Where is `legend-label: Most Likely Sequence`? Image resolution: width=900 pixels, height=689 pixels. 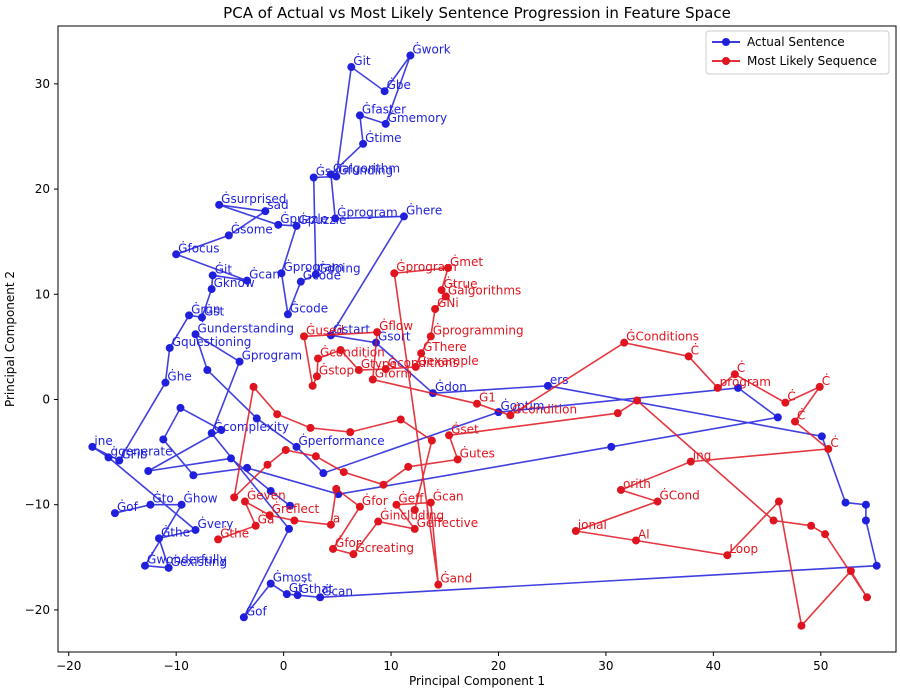
legend-label: Most Likely Sequence is located at coordinates (812, 61).